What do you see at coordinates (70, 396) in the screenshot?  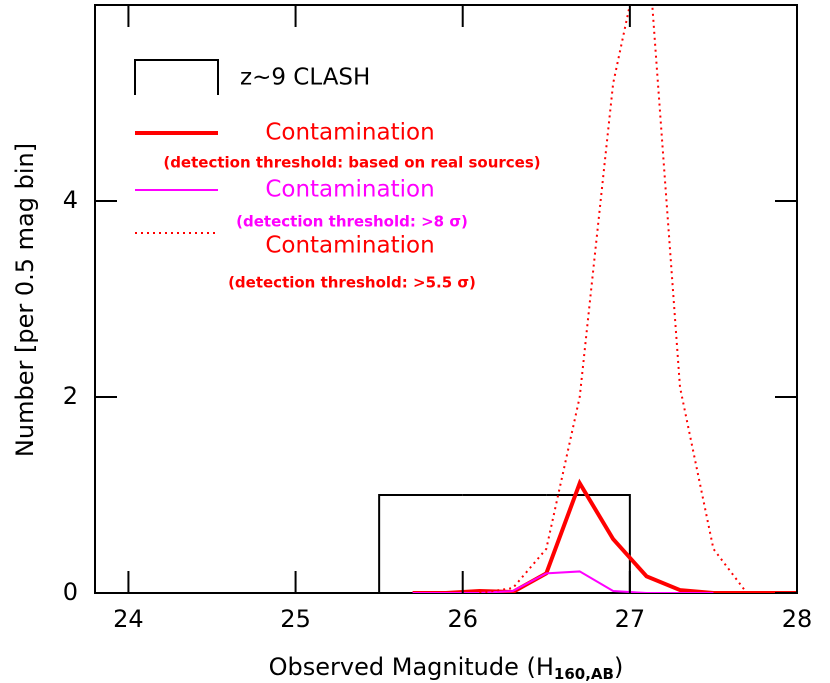 I see `y-tick-label: 2` at bounding box center [70, 396].